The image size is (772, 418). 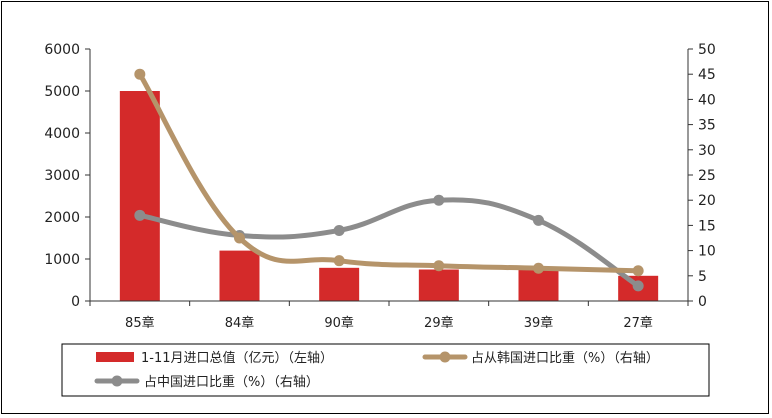 I want to click on legend-item-china: 占中国进口比重（%）（右轴）, so click(x=206, y=382).